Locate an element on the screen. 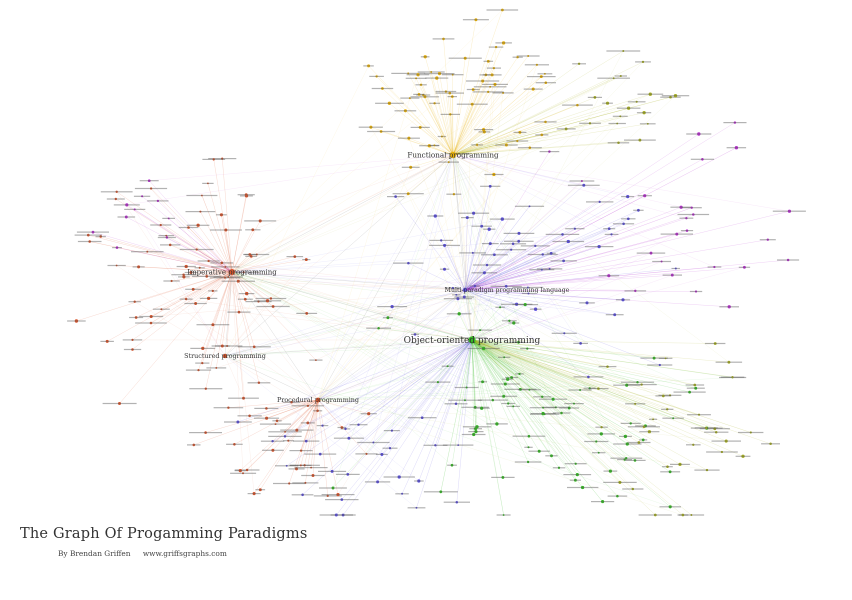 This screenshot has width=852, height=600. hub-edge is located at coordinates (345, 323).